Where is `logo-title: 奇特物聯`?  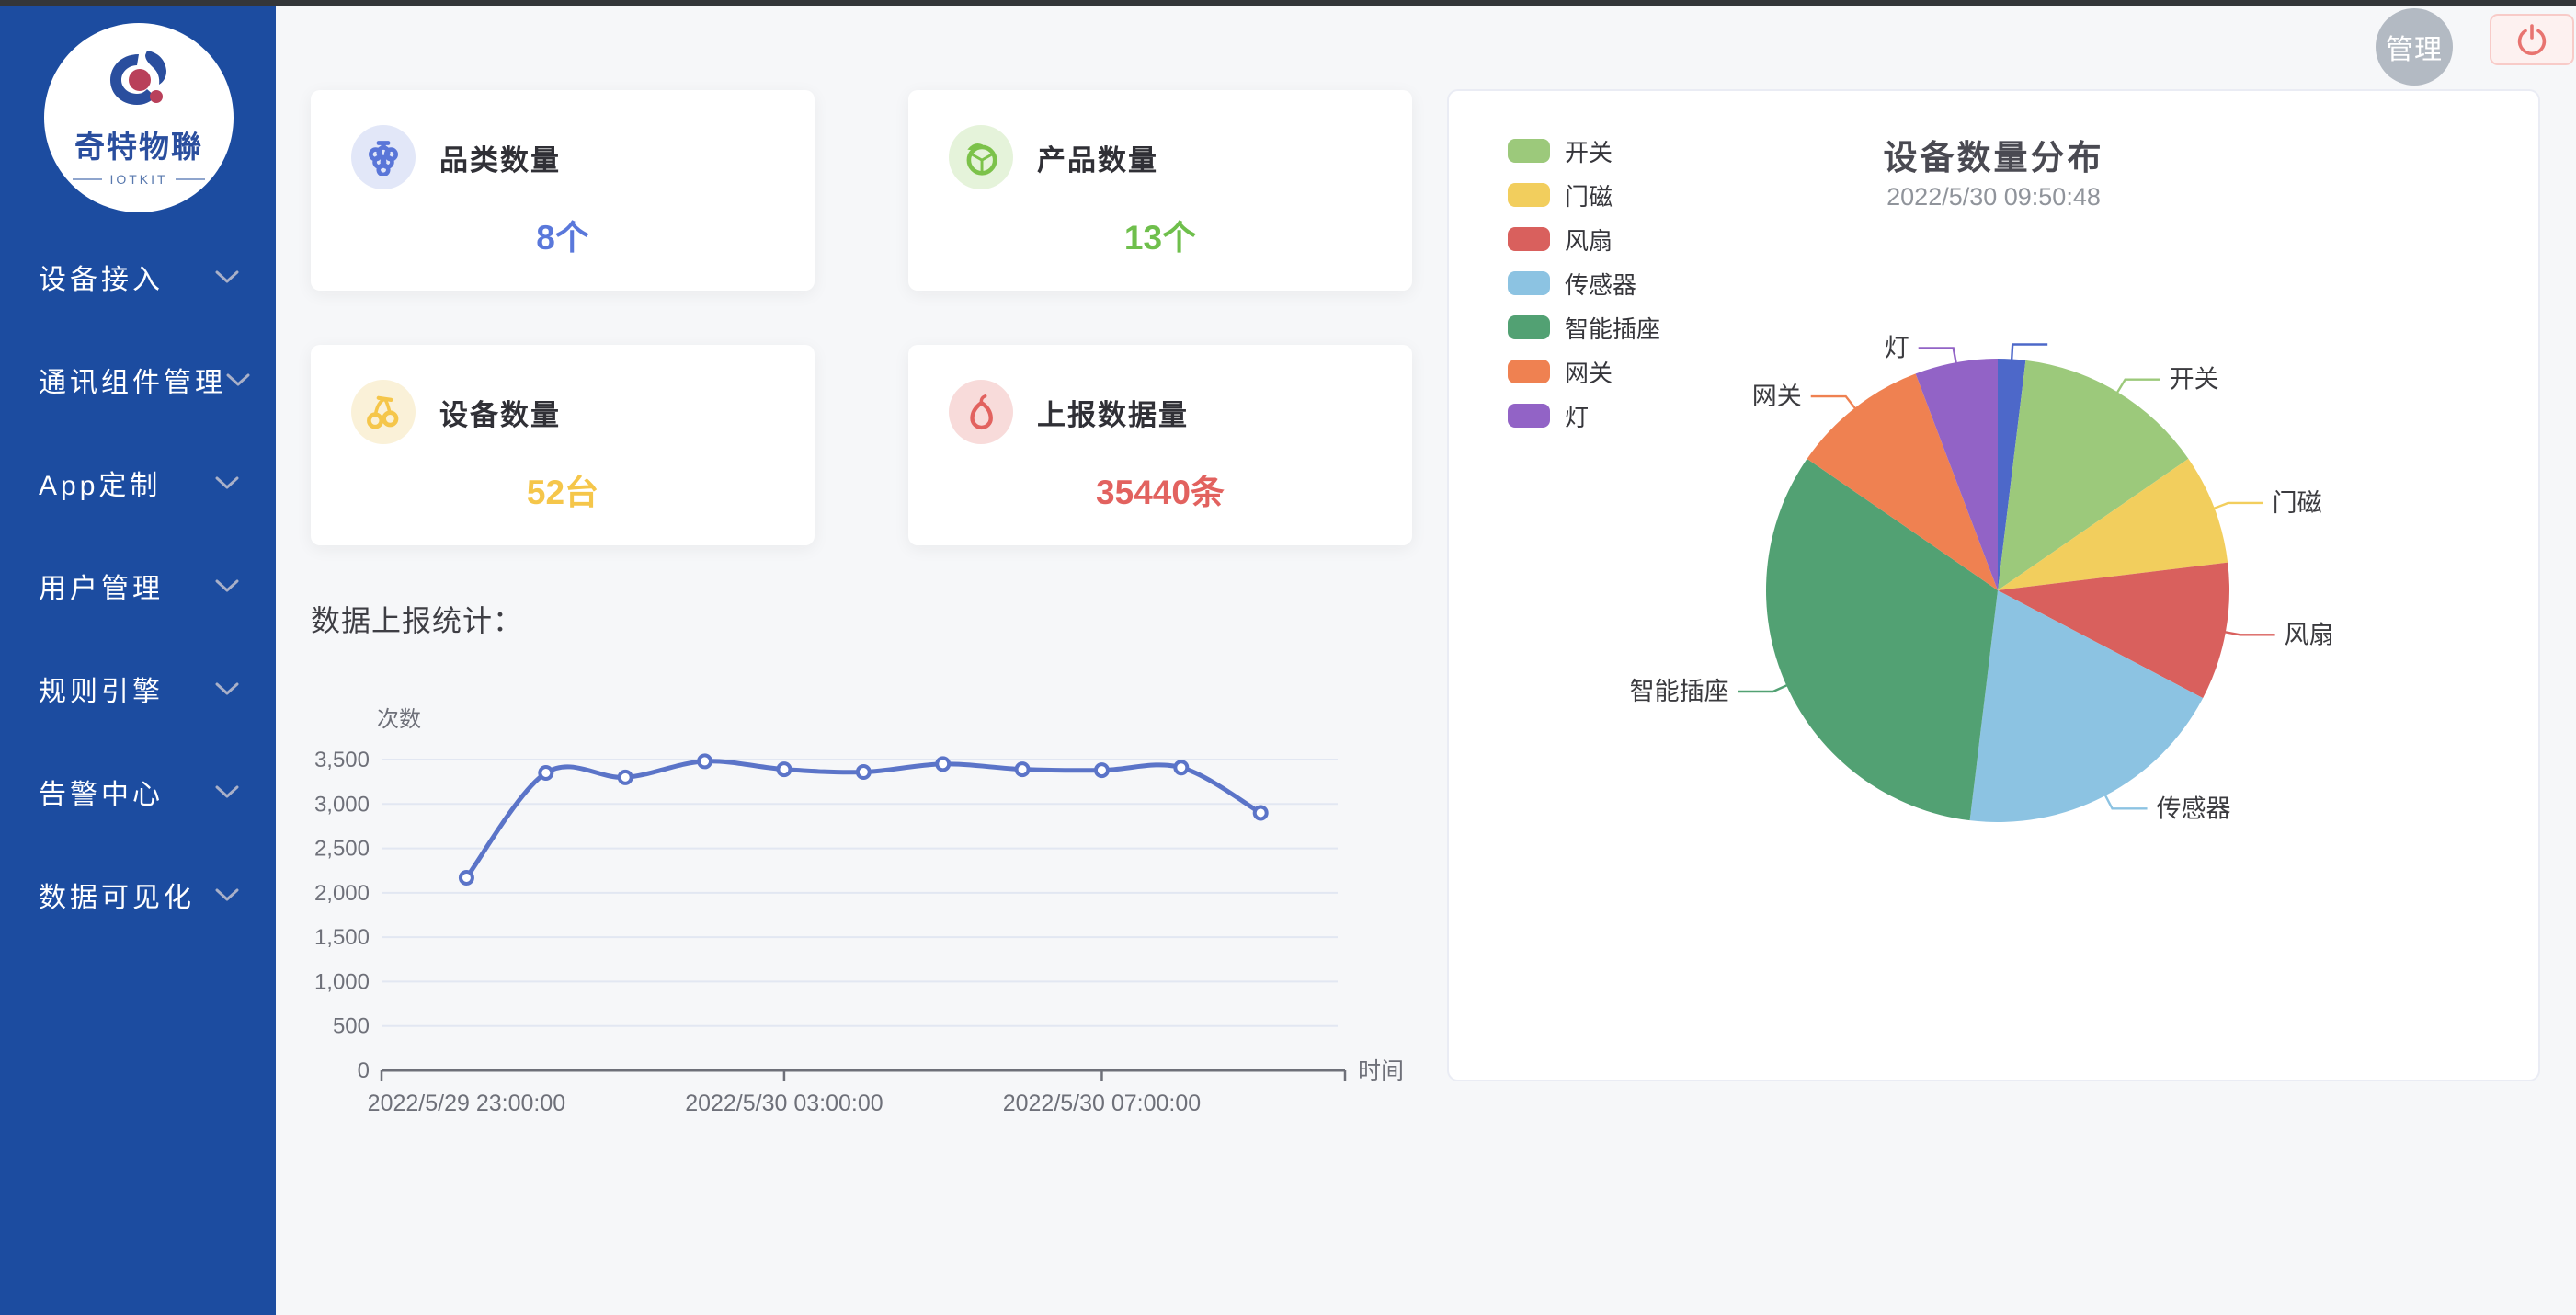
logo-title: 奇特物聯 is located at coordinates (138, 147).